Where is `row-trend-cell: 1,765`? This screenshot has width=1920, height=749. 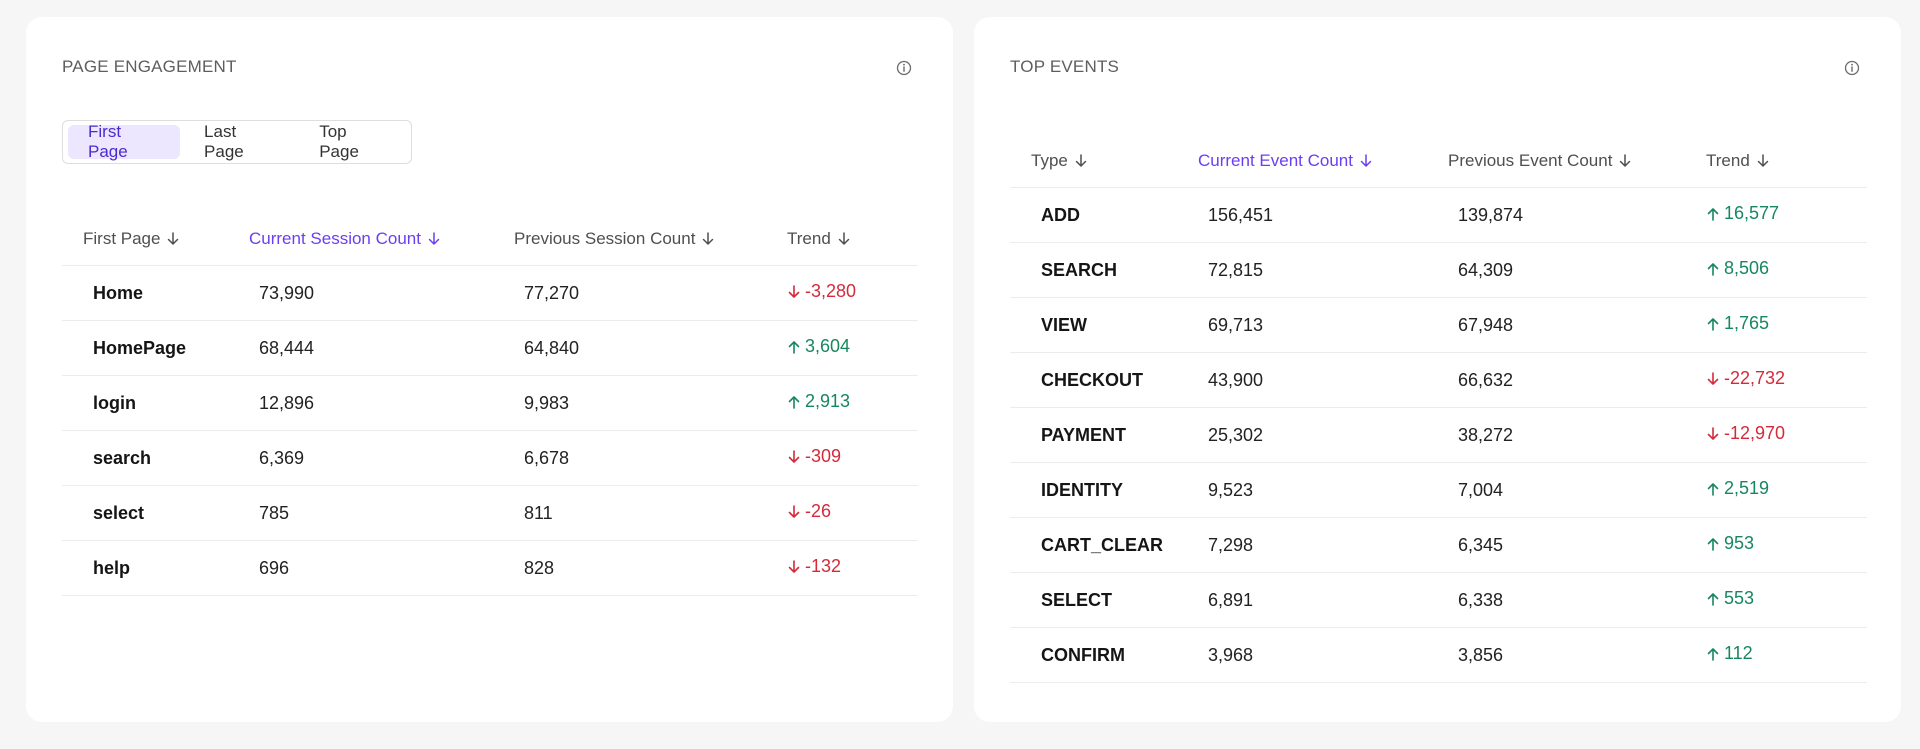 row-trend-cell: 1,765 is located at coordinates (1786, 325).